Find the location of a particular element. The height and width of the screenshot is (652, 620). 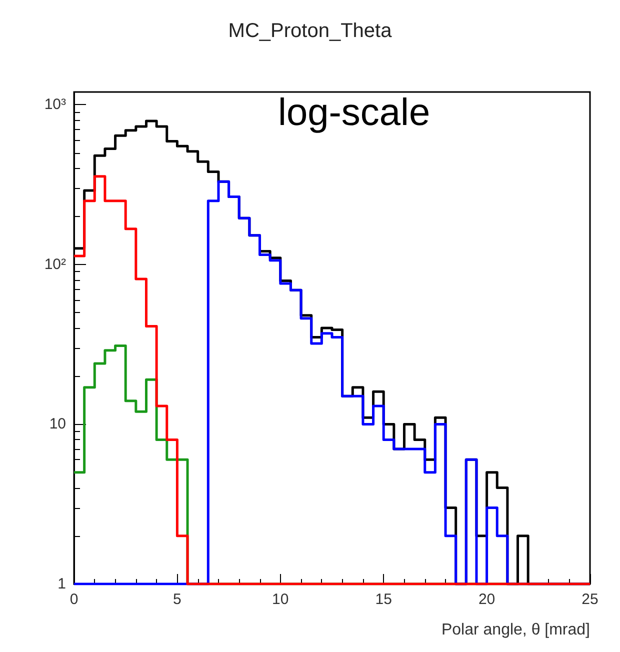

y-tick-label: 1 is located at coordinates (62, 584).